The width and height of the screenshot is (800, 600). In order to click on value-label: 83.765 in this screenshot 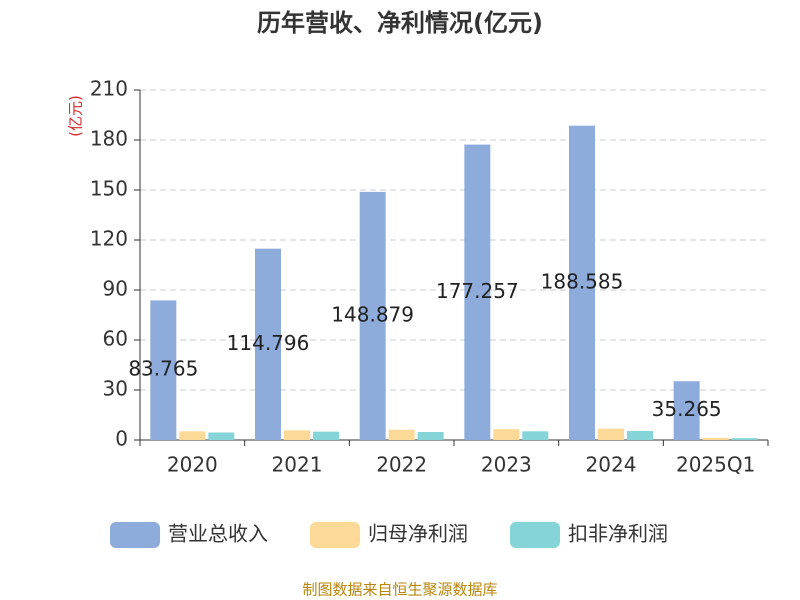, I will do `click(163, 369)`.